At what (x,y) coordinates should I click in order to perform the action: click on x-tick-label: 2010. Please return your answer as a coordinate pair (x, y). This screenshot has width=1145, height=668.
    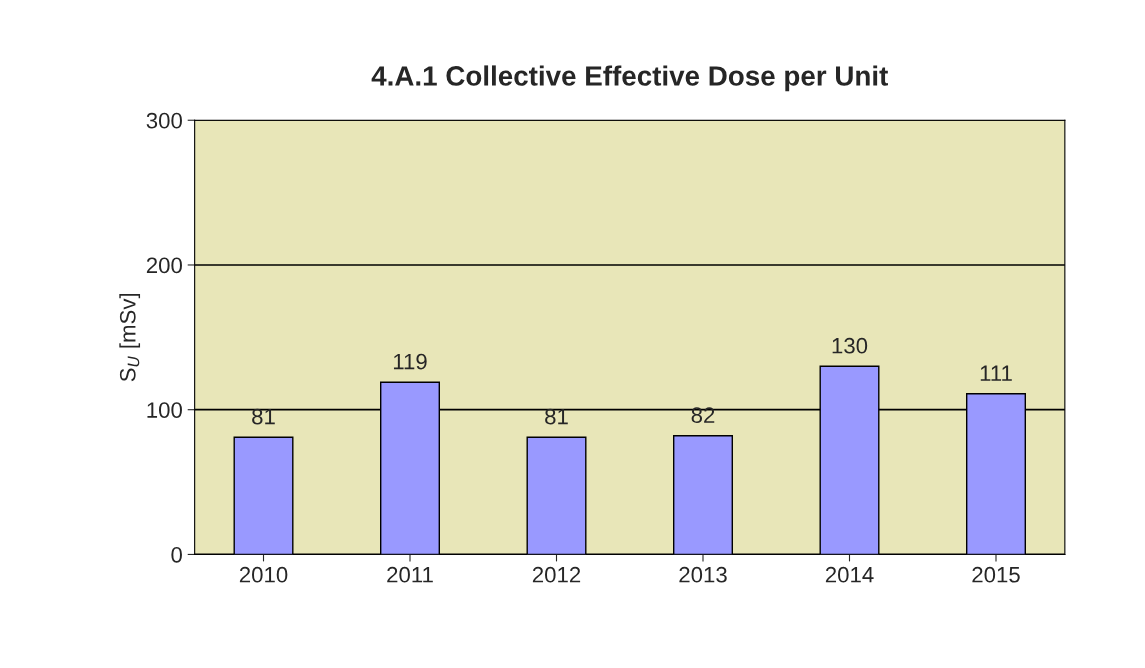
    Looking at the image, I should click on (263, 574).